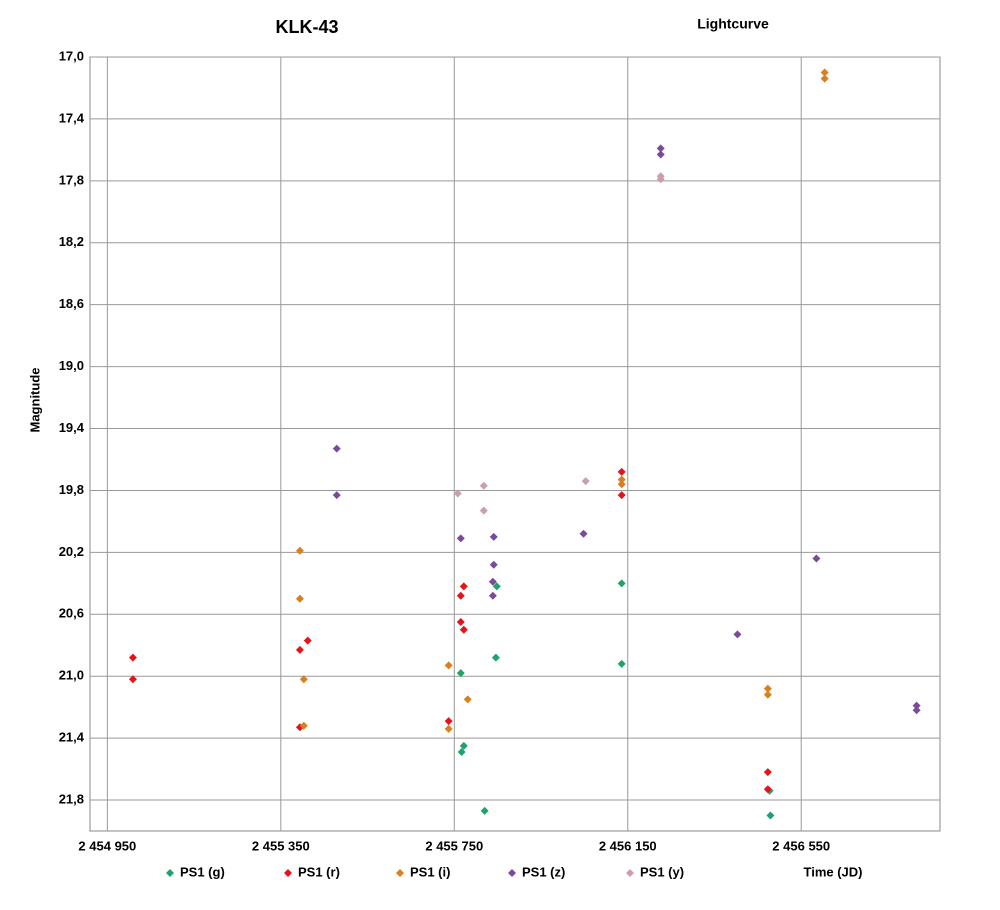 The height and width of the screenshot is (910, 1000). I want to click on y-tick-label: 21,8, so click(71, 798).